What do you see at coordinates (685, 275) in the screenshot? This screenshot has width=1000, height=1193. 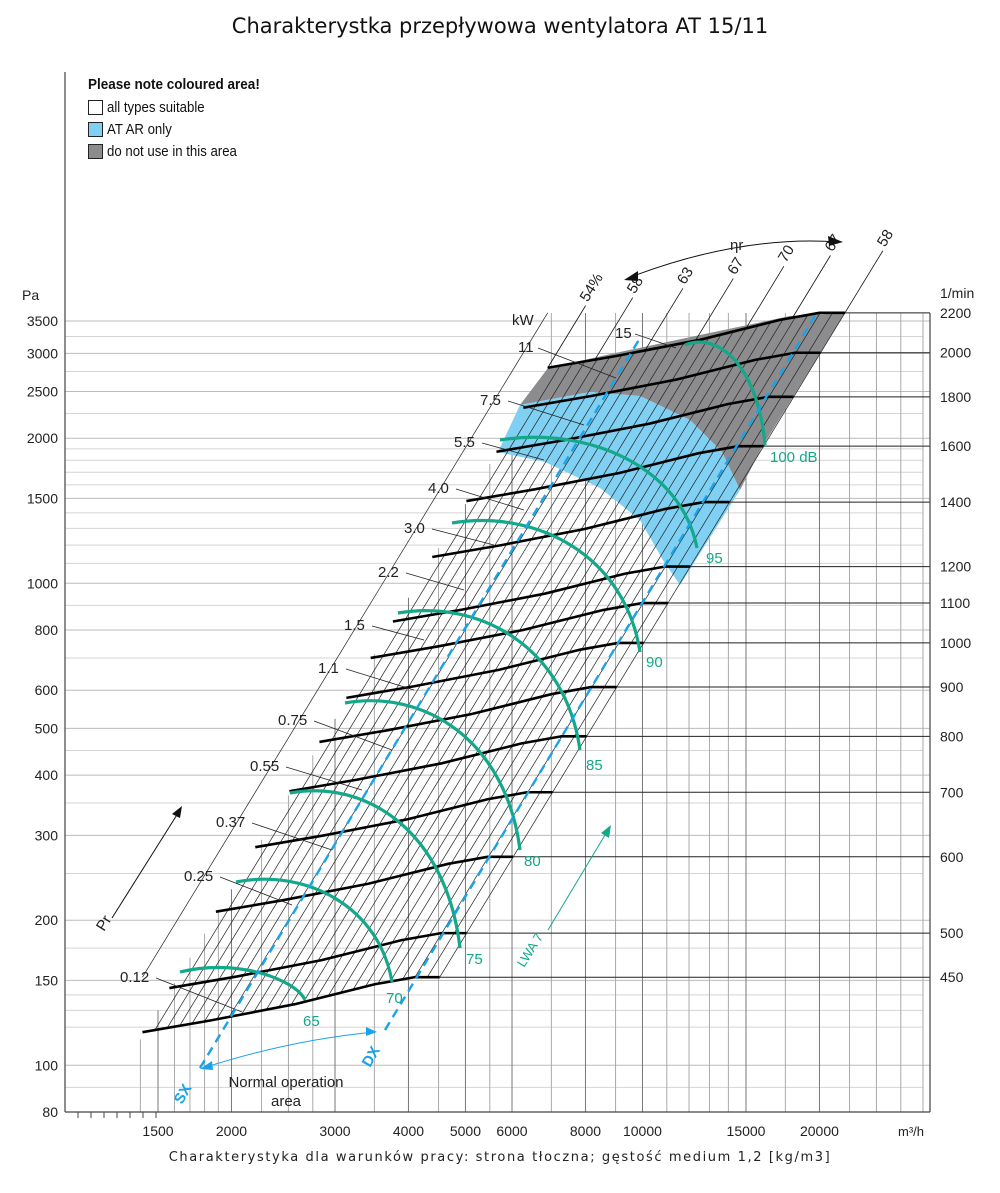 I see `efficiency-label: 63` at bounding box center [685, 275].